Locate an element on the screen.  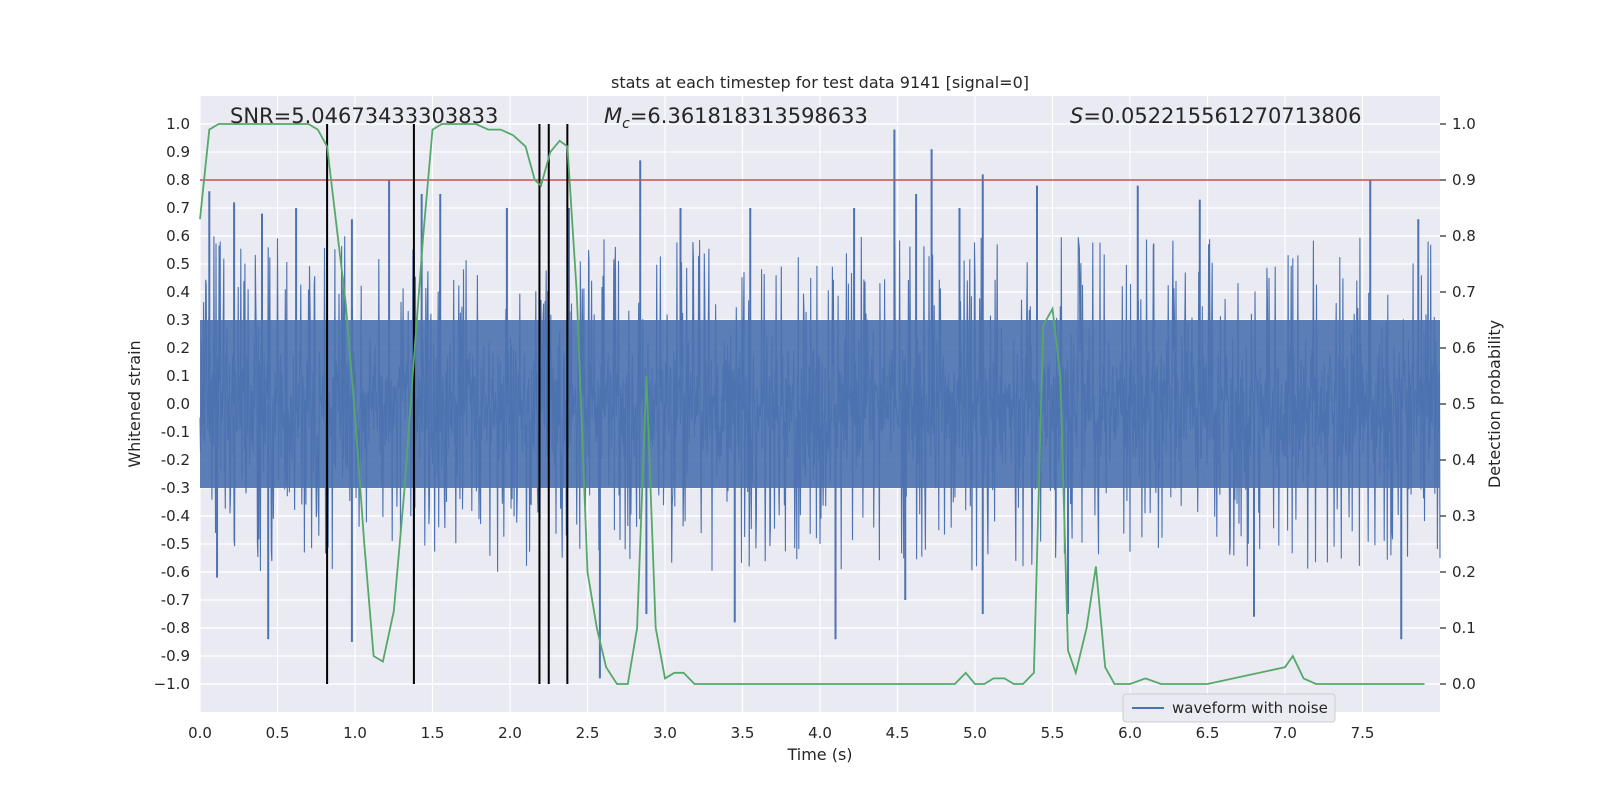
event-vlines is located at coordinates (447, 404).